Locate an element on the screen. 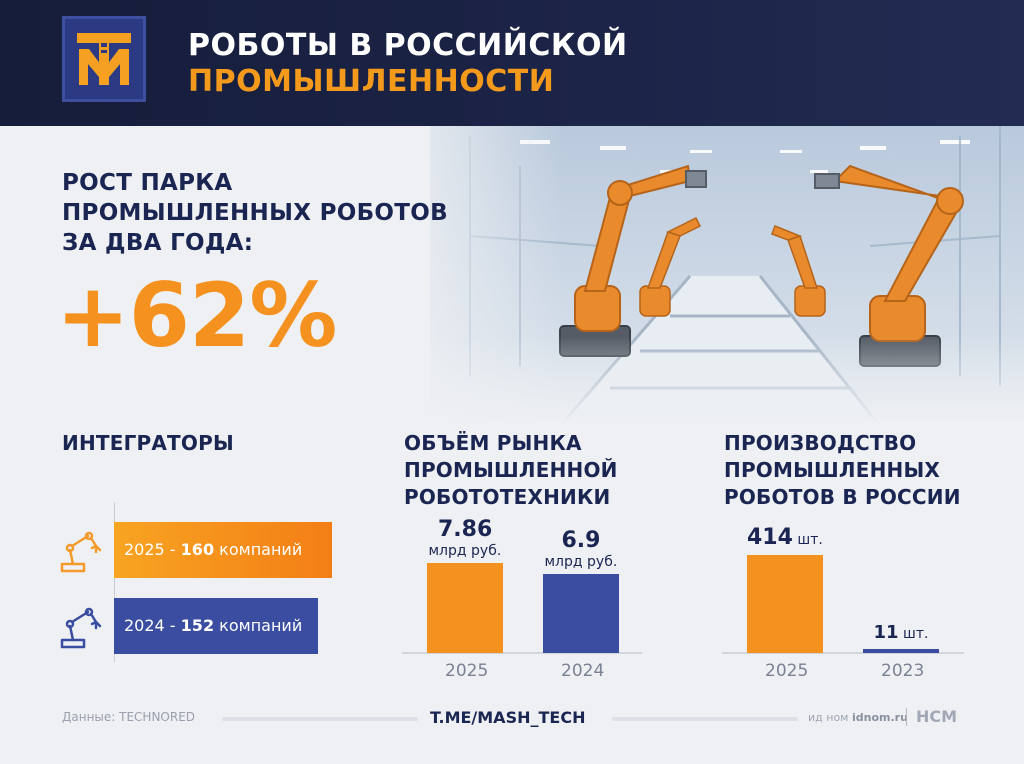 This screenshot has width=1024, height=764. integrators-title: ИНТЕГРАТОРЫ is located at coordinates (148, 443).